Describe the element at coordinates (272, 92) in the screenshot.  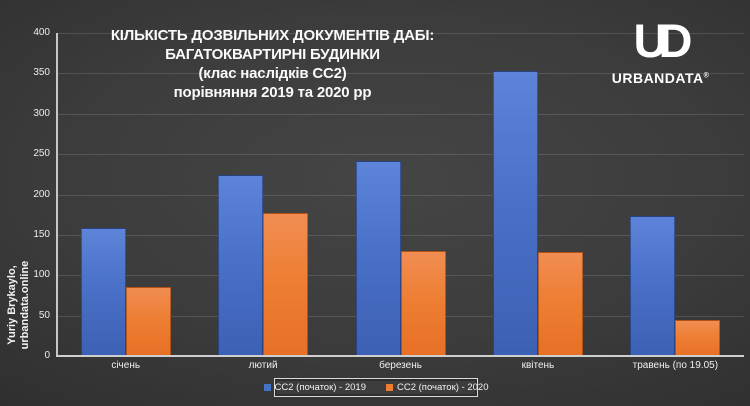
I see `chart-title-line-4: порівняння 2019 та 2020 рр` at that location.